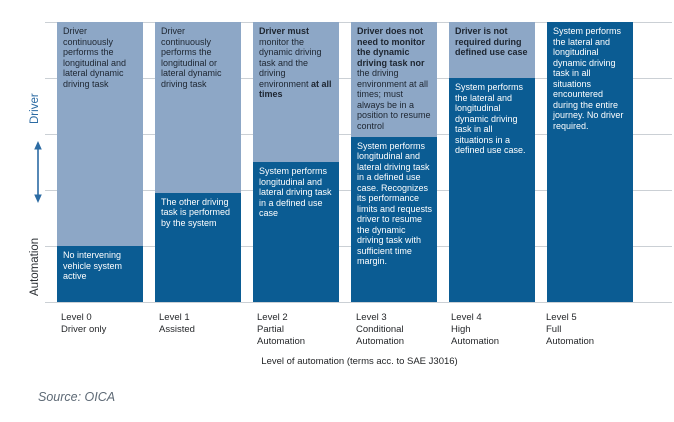 The height and width of the screenshot is (422, 674). I want to click on automation-task-text: No intervening vehicle system active, so click(93, 265).